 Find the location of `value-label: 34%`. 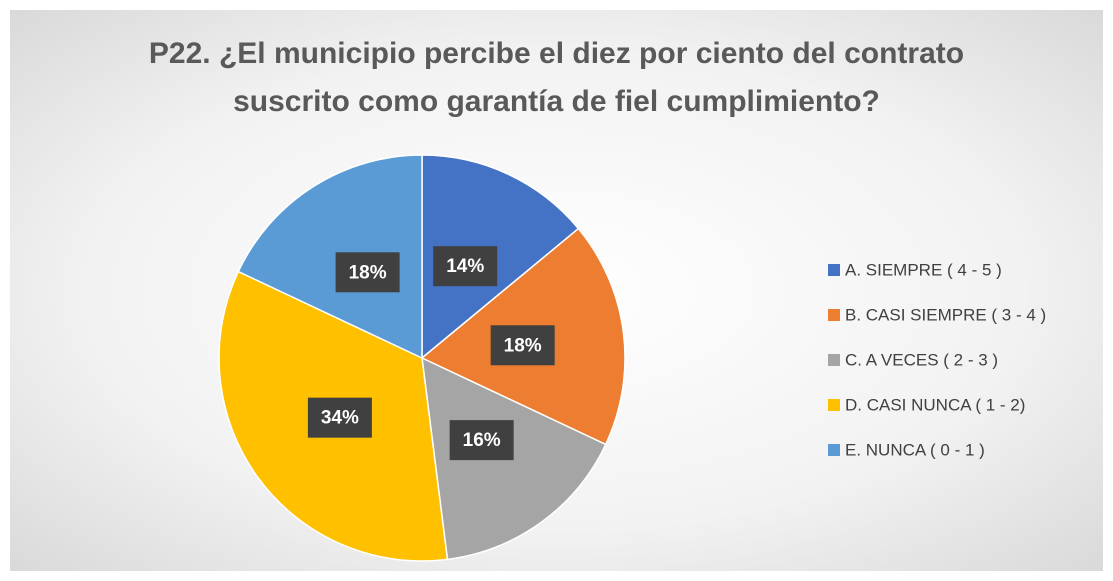

value-label: 34% is located at coordinates (340, 418).